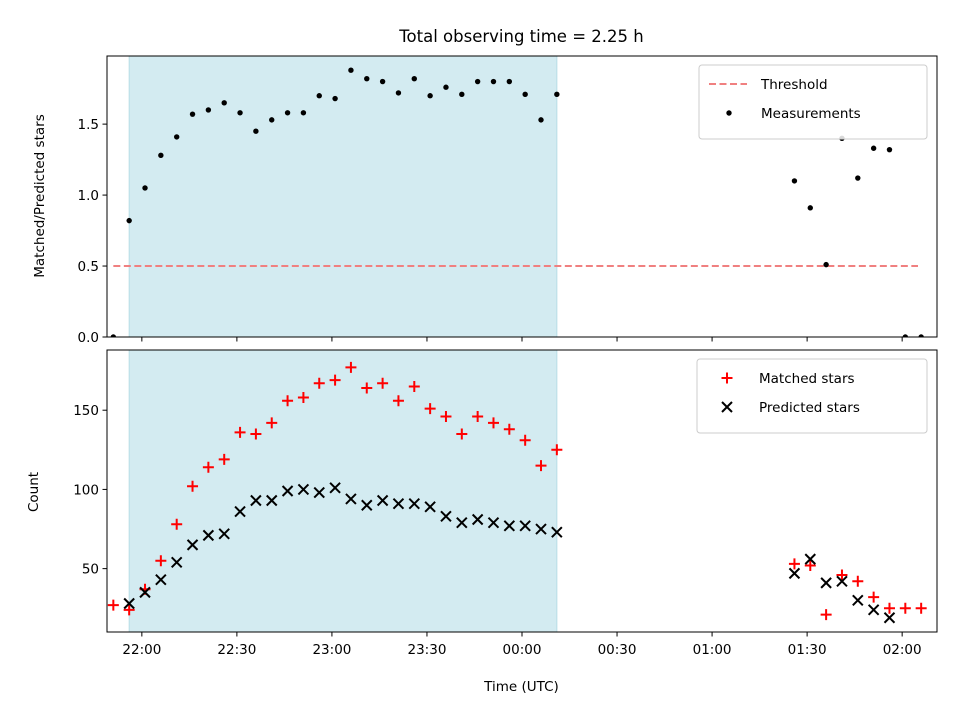  I want to click on x-tick-label: 02:00, so click(902, 650).